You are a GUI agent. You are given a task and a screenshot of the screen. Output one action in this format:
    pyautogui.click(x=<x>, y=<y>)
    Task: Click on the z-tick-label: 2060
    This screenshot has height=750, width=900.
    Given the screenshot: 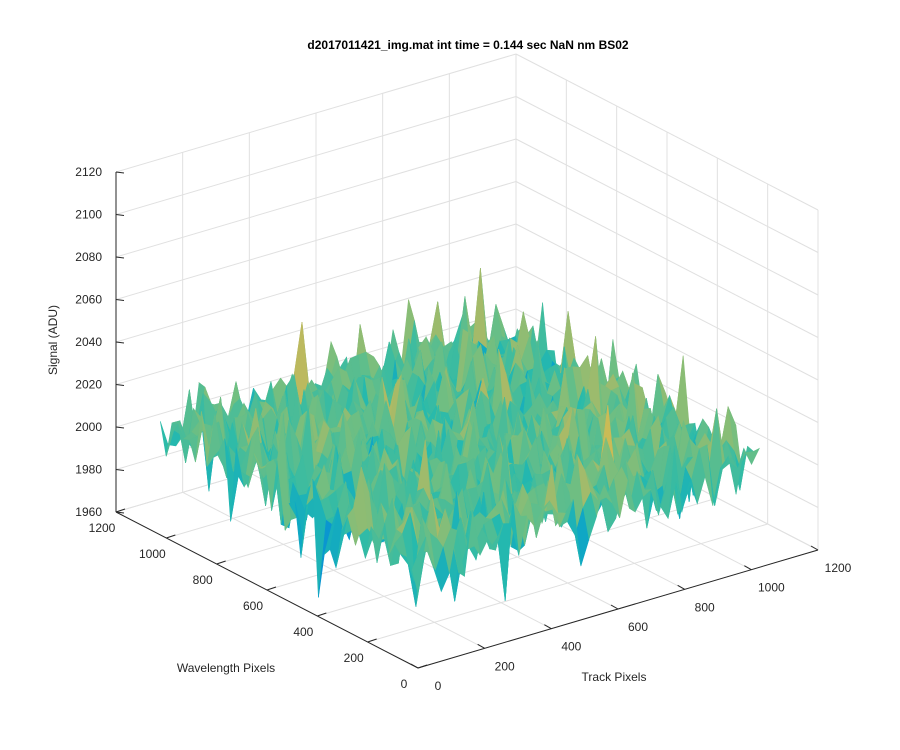 What is the action you would take?
    pyautogui.click(x=88, y=300)
    